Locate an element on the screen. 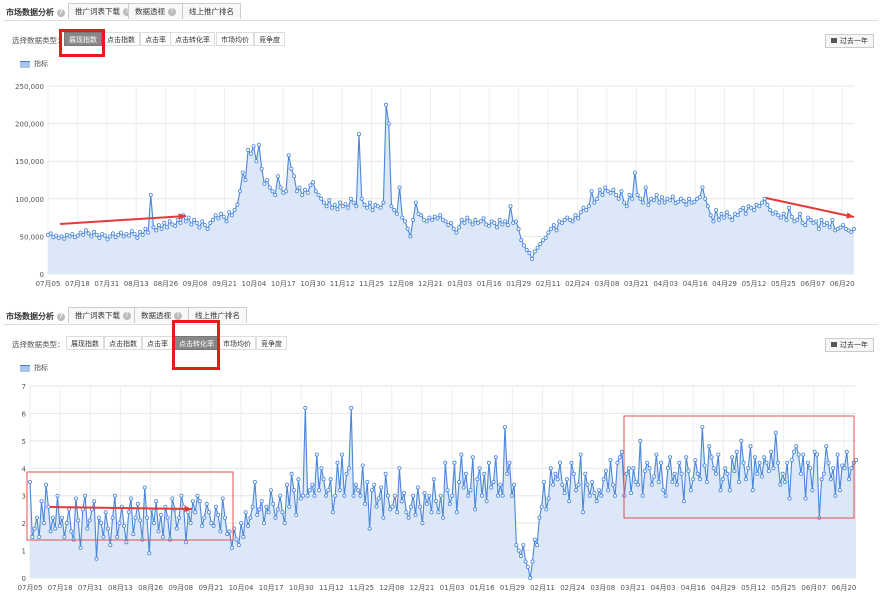 The height and width of the screenshot is (605, 882). filter-competition-button: 竞争度 is located at coordinates (271, 343).